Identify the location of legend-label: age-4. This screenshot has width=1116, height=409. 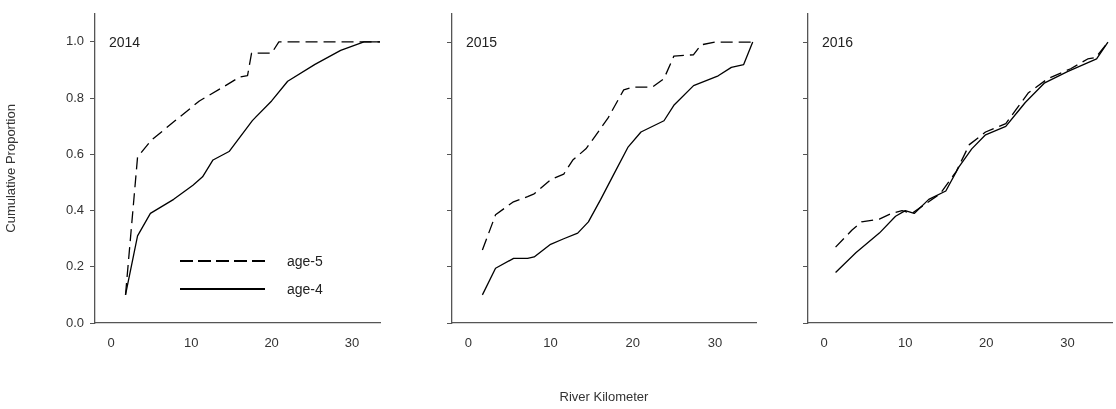
(305, 289).